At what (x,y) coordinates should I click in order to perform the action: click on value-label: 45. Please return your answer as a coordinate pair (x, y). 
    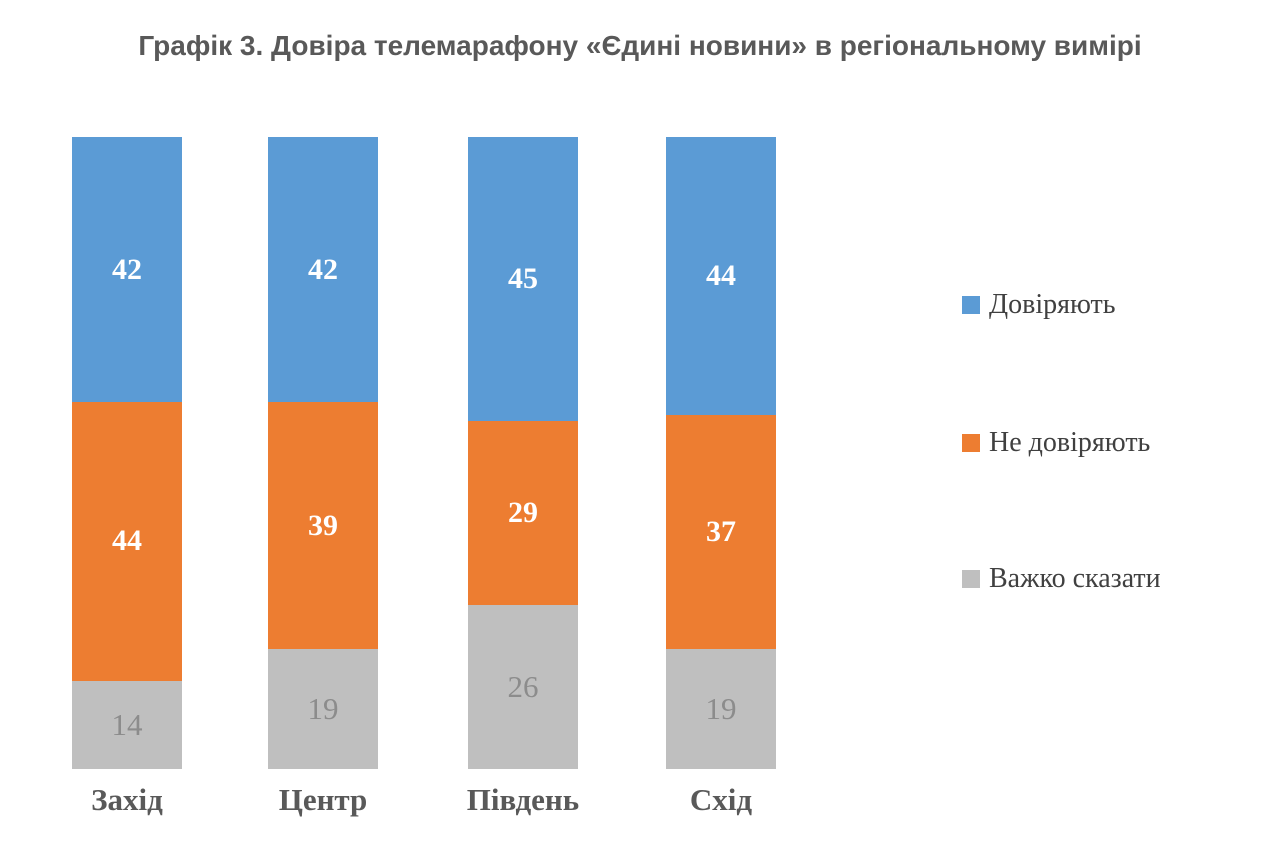
    Looking at the image, I should click on (523, 279).